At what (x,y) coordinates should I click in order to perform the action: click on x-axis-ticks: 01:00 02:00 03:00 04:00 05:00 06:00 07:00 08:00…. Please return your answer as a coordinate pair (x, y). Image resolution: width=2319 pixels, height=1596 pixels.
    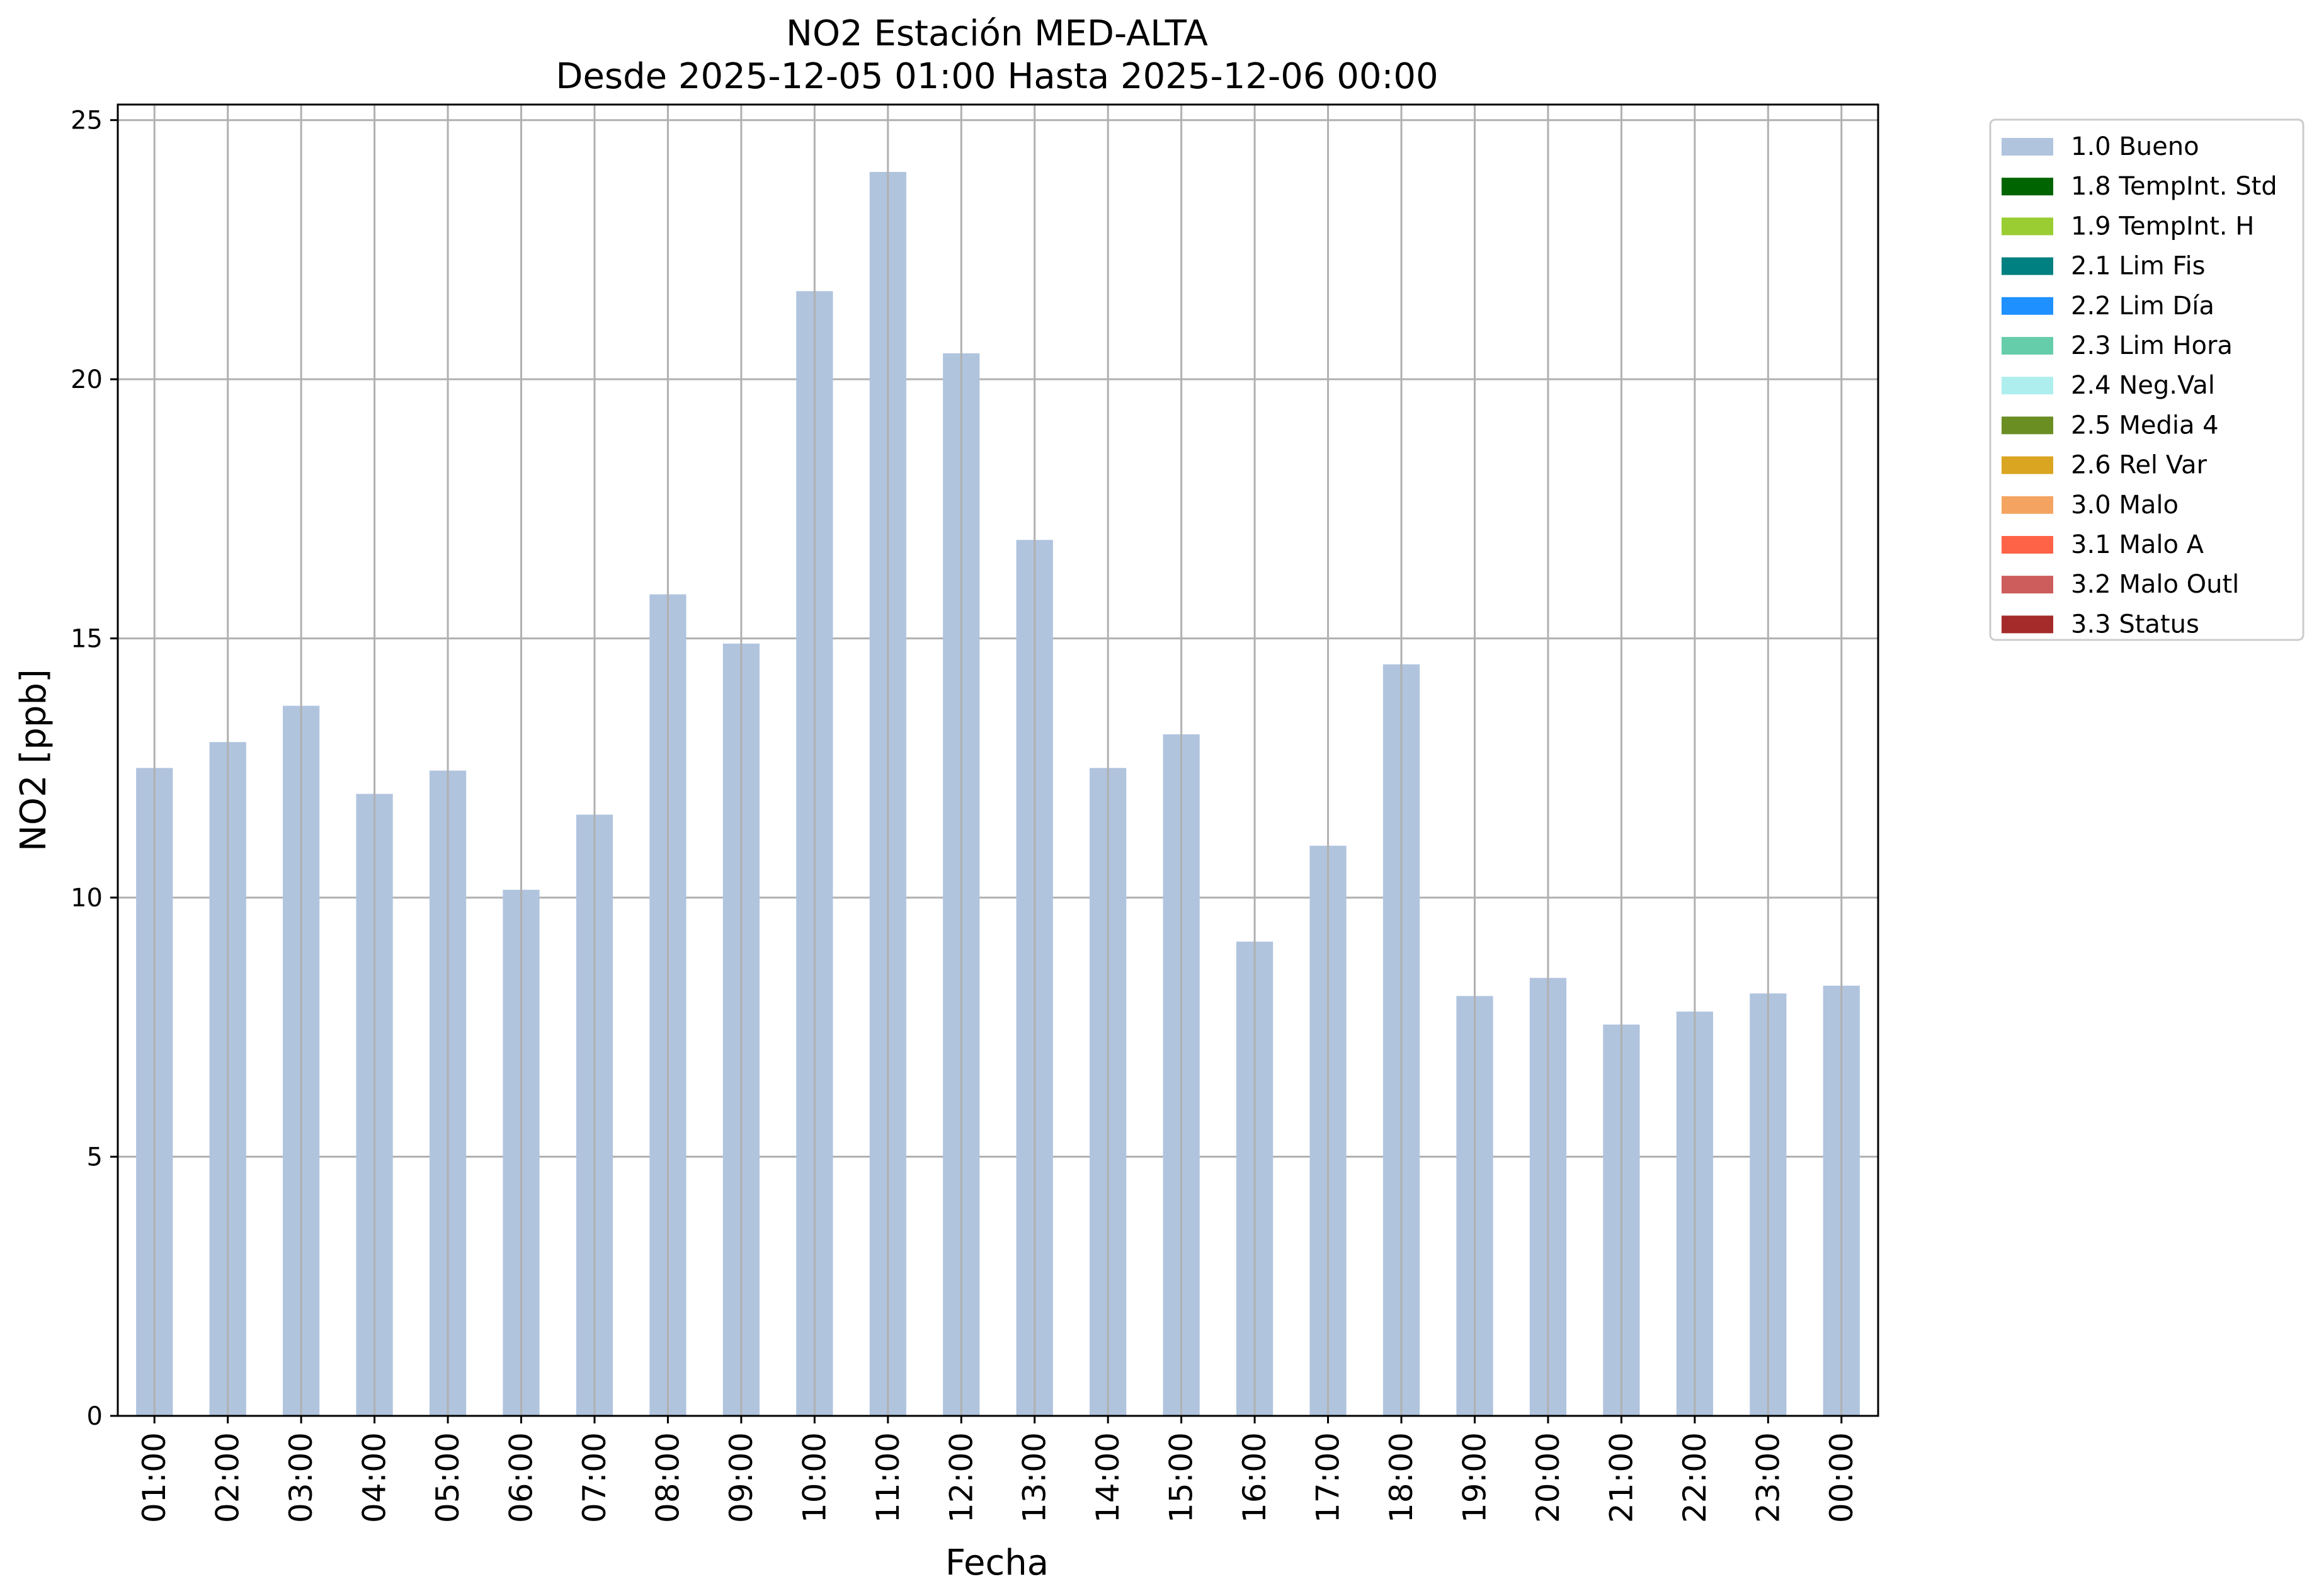
    Looking at the image, I should click on (998, 1469).